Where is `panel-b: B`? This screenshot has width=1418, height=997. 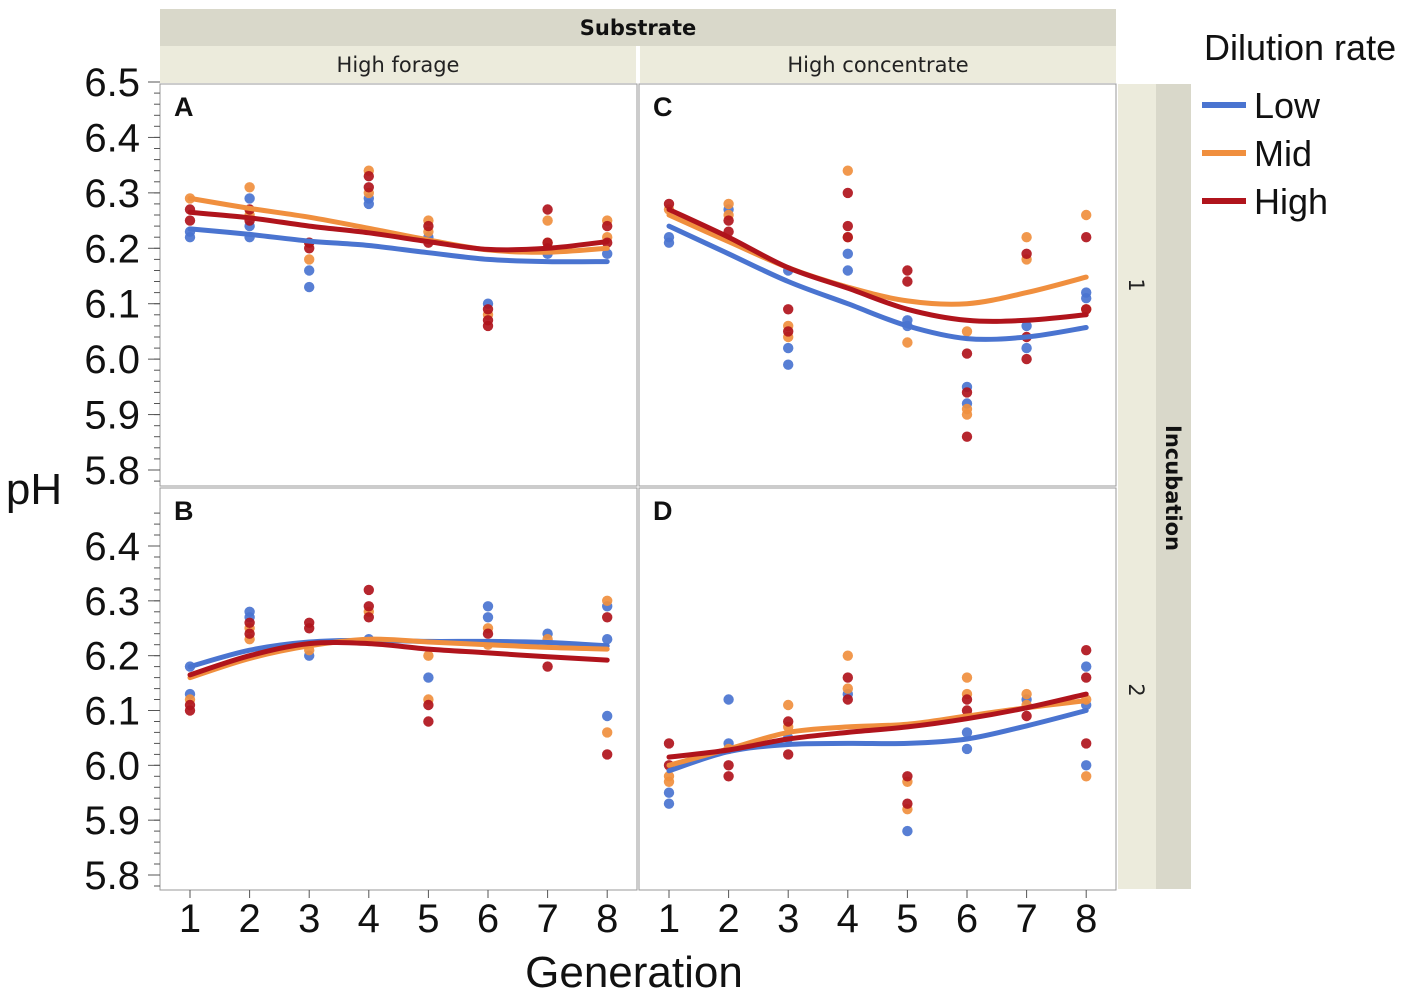 panel-b: B is located at coordinates (398, 689).